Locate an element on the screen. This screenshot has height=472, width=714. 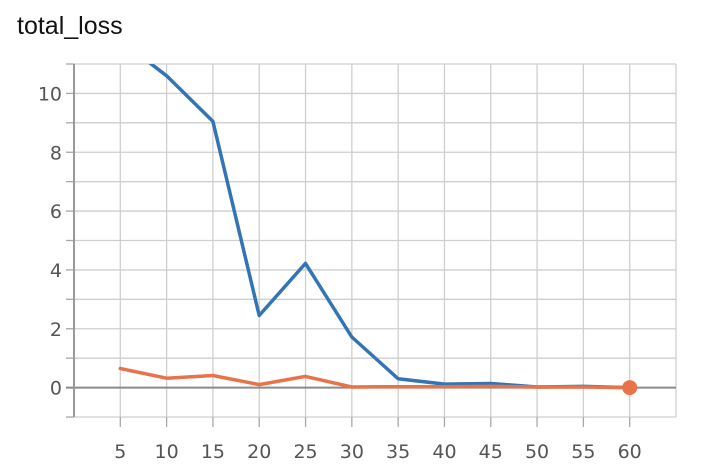
series-end-marker is located at coordinates (630, 388).